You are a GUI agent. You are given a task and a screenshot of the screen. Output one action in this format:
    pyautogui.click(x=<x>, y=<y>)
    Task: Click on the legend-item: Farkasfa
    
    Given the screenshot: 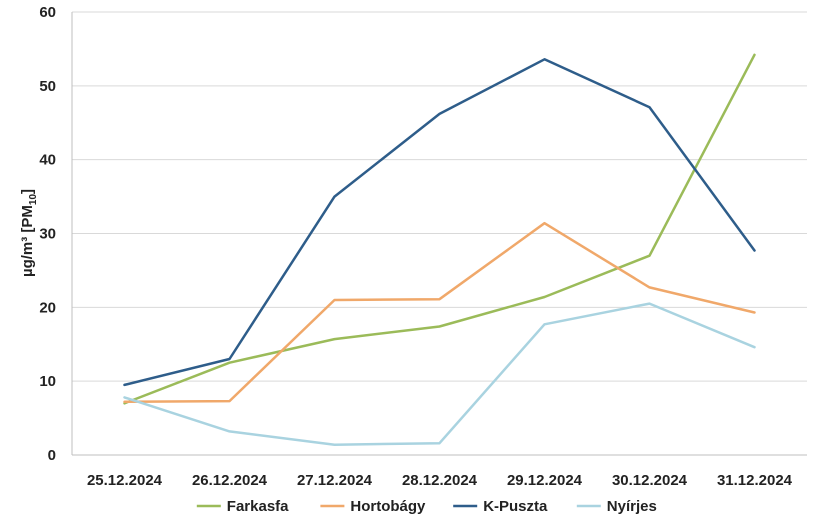 What is the action you would take?
    pyautogui.click(x=242, y=506)
    